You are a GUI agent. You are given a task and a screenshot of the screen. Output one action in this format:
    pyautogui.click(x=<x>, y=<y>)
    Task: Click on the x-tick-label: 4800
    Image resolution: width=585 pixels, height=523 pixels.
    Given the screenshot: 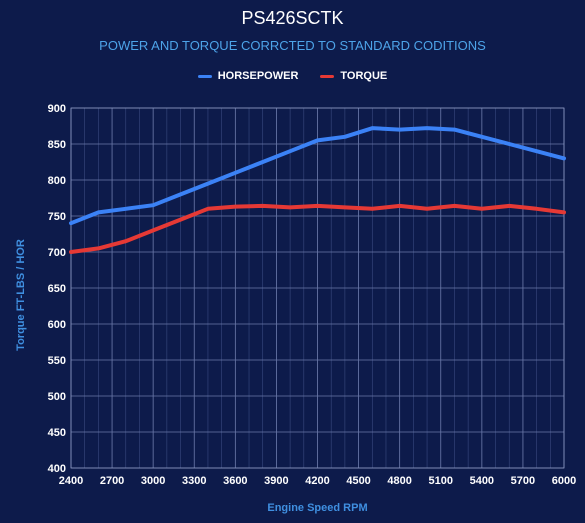 What is the action you would take?
    pyautogui.click(x=399, y=481)
    